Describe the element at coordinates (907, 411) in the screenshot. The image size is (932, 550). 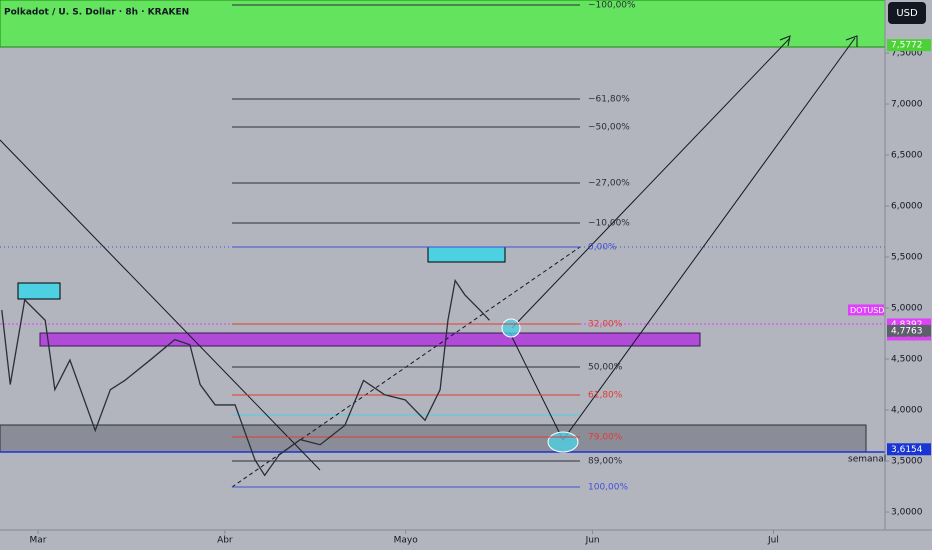
I see `y-tick-label: 4,0000` at that location.